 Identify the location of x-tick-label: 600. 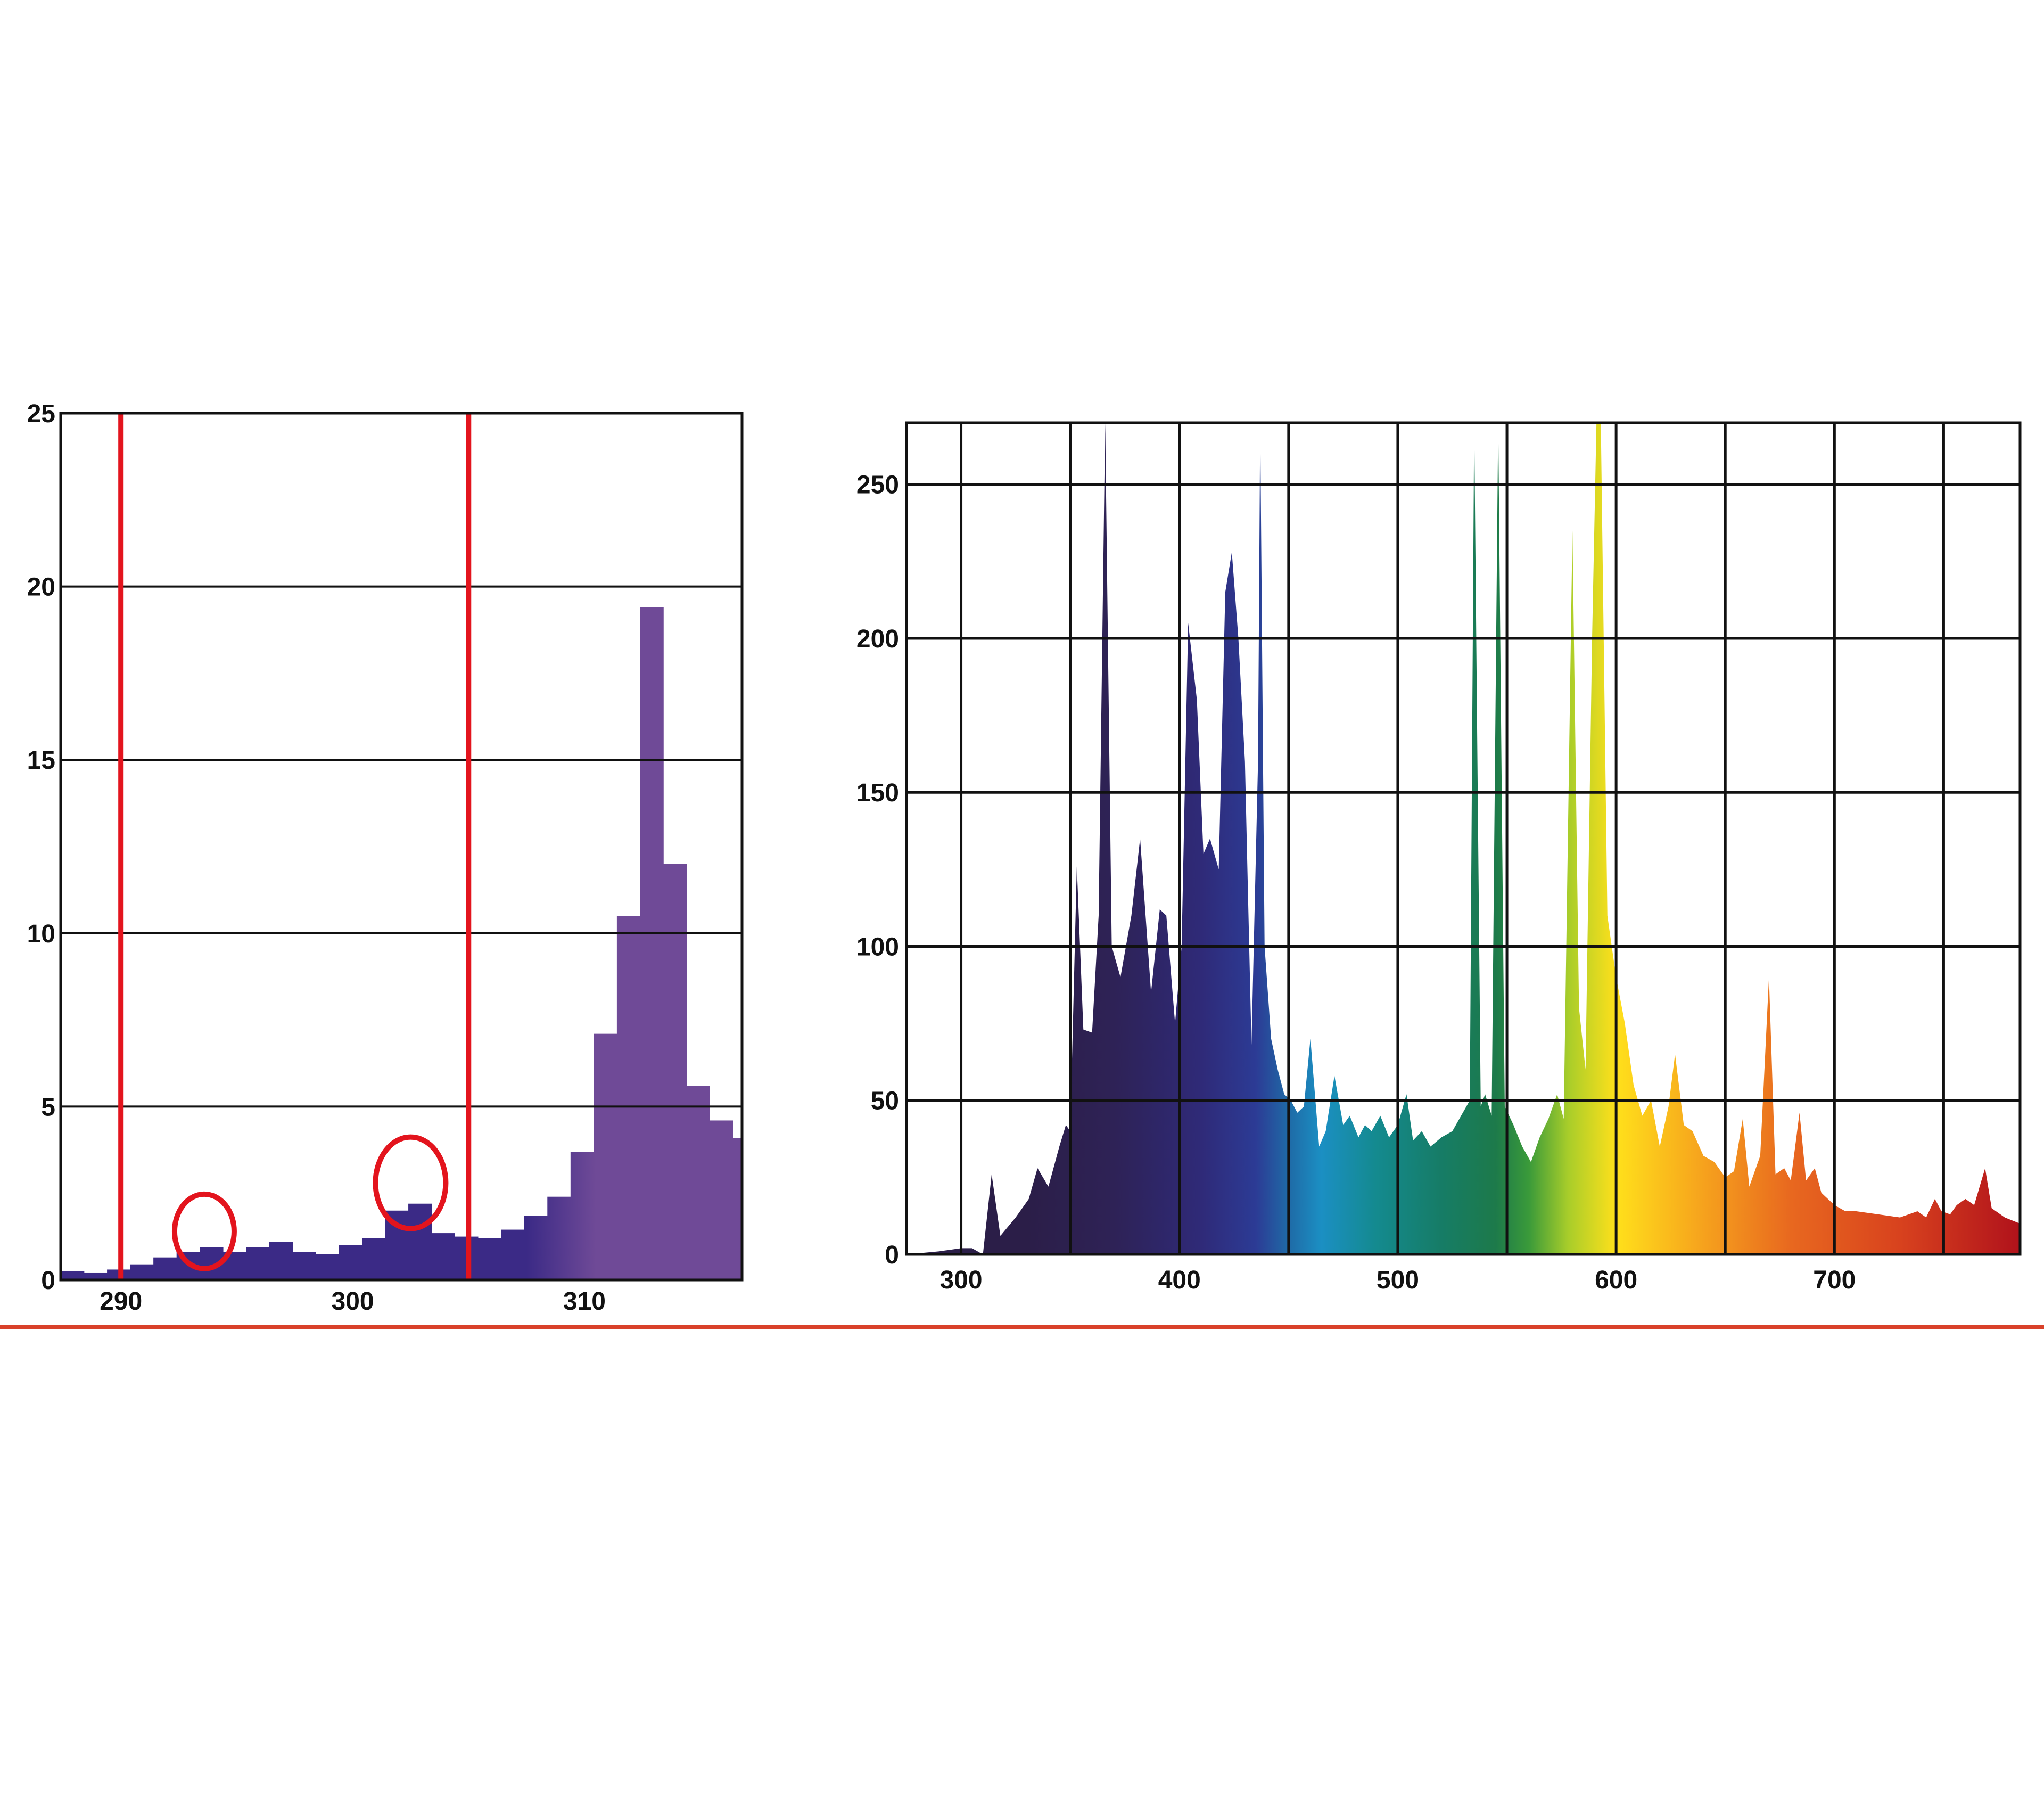
(1616, 1280).